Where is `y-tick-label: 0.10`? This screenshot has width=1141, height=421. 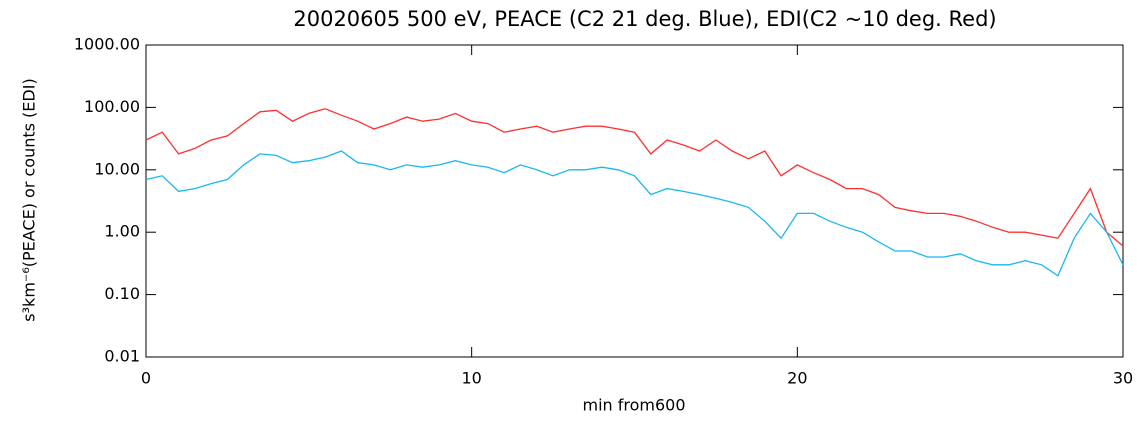 y-tick-label: 0.10 is located at coordinates (122, 293).